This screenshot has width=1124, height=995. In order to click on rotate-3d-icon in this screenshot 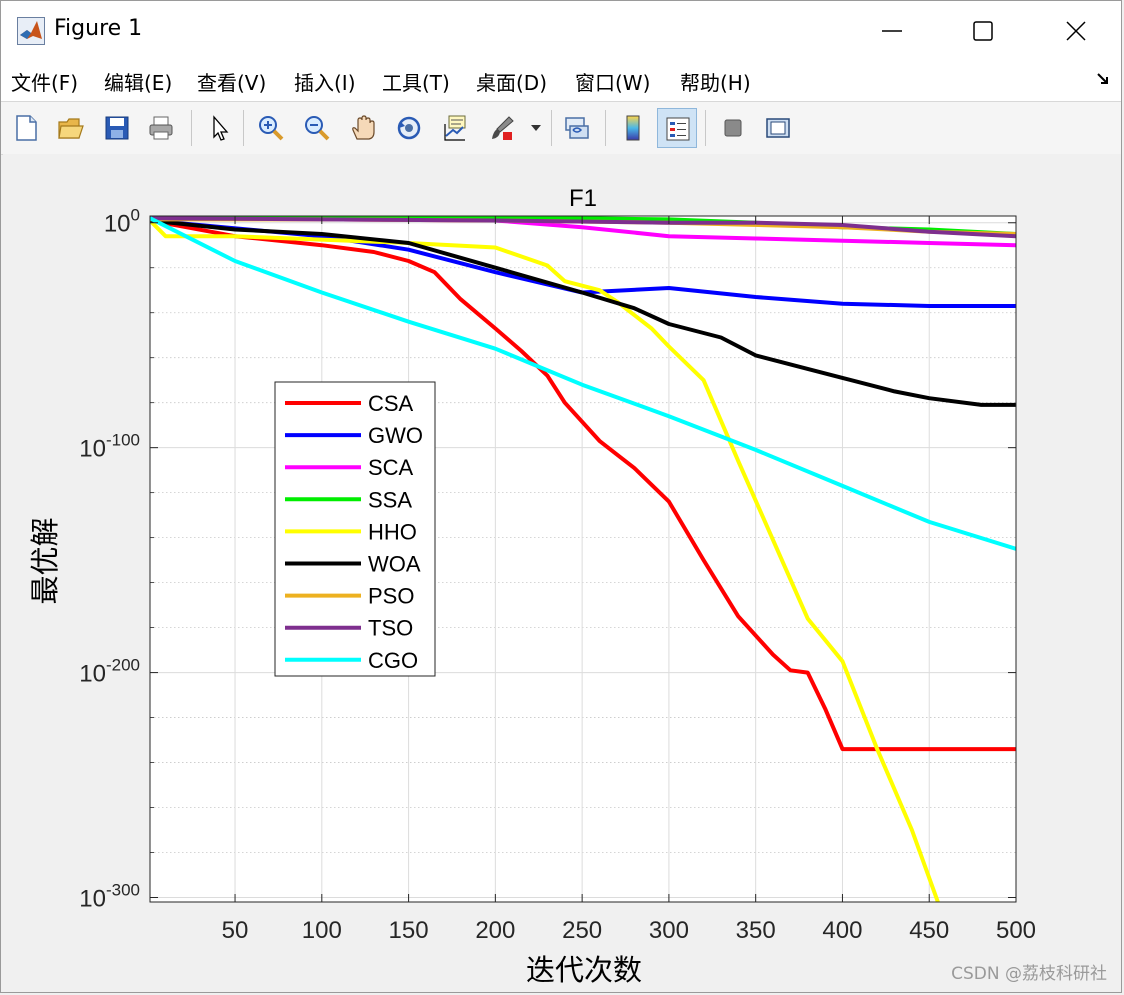, I will do `click(409, 128)`.